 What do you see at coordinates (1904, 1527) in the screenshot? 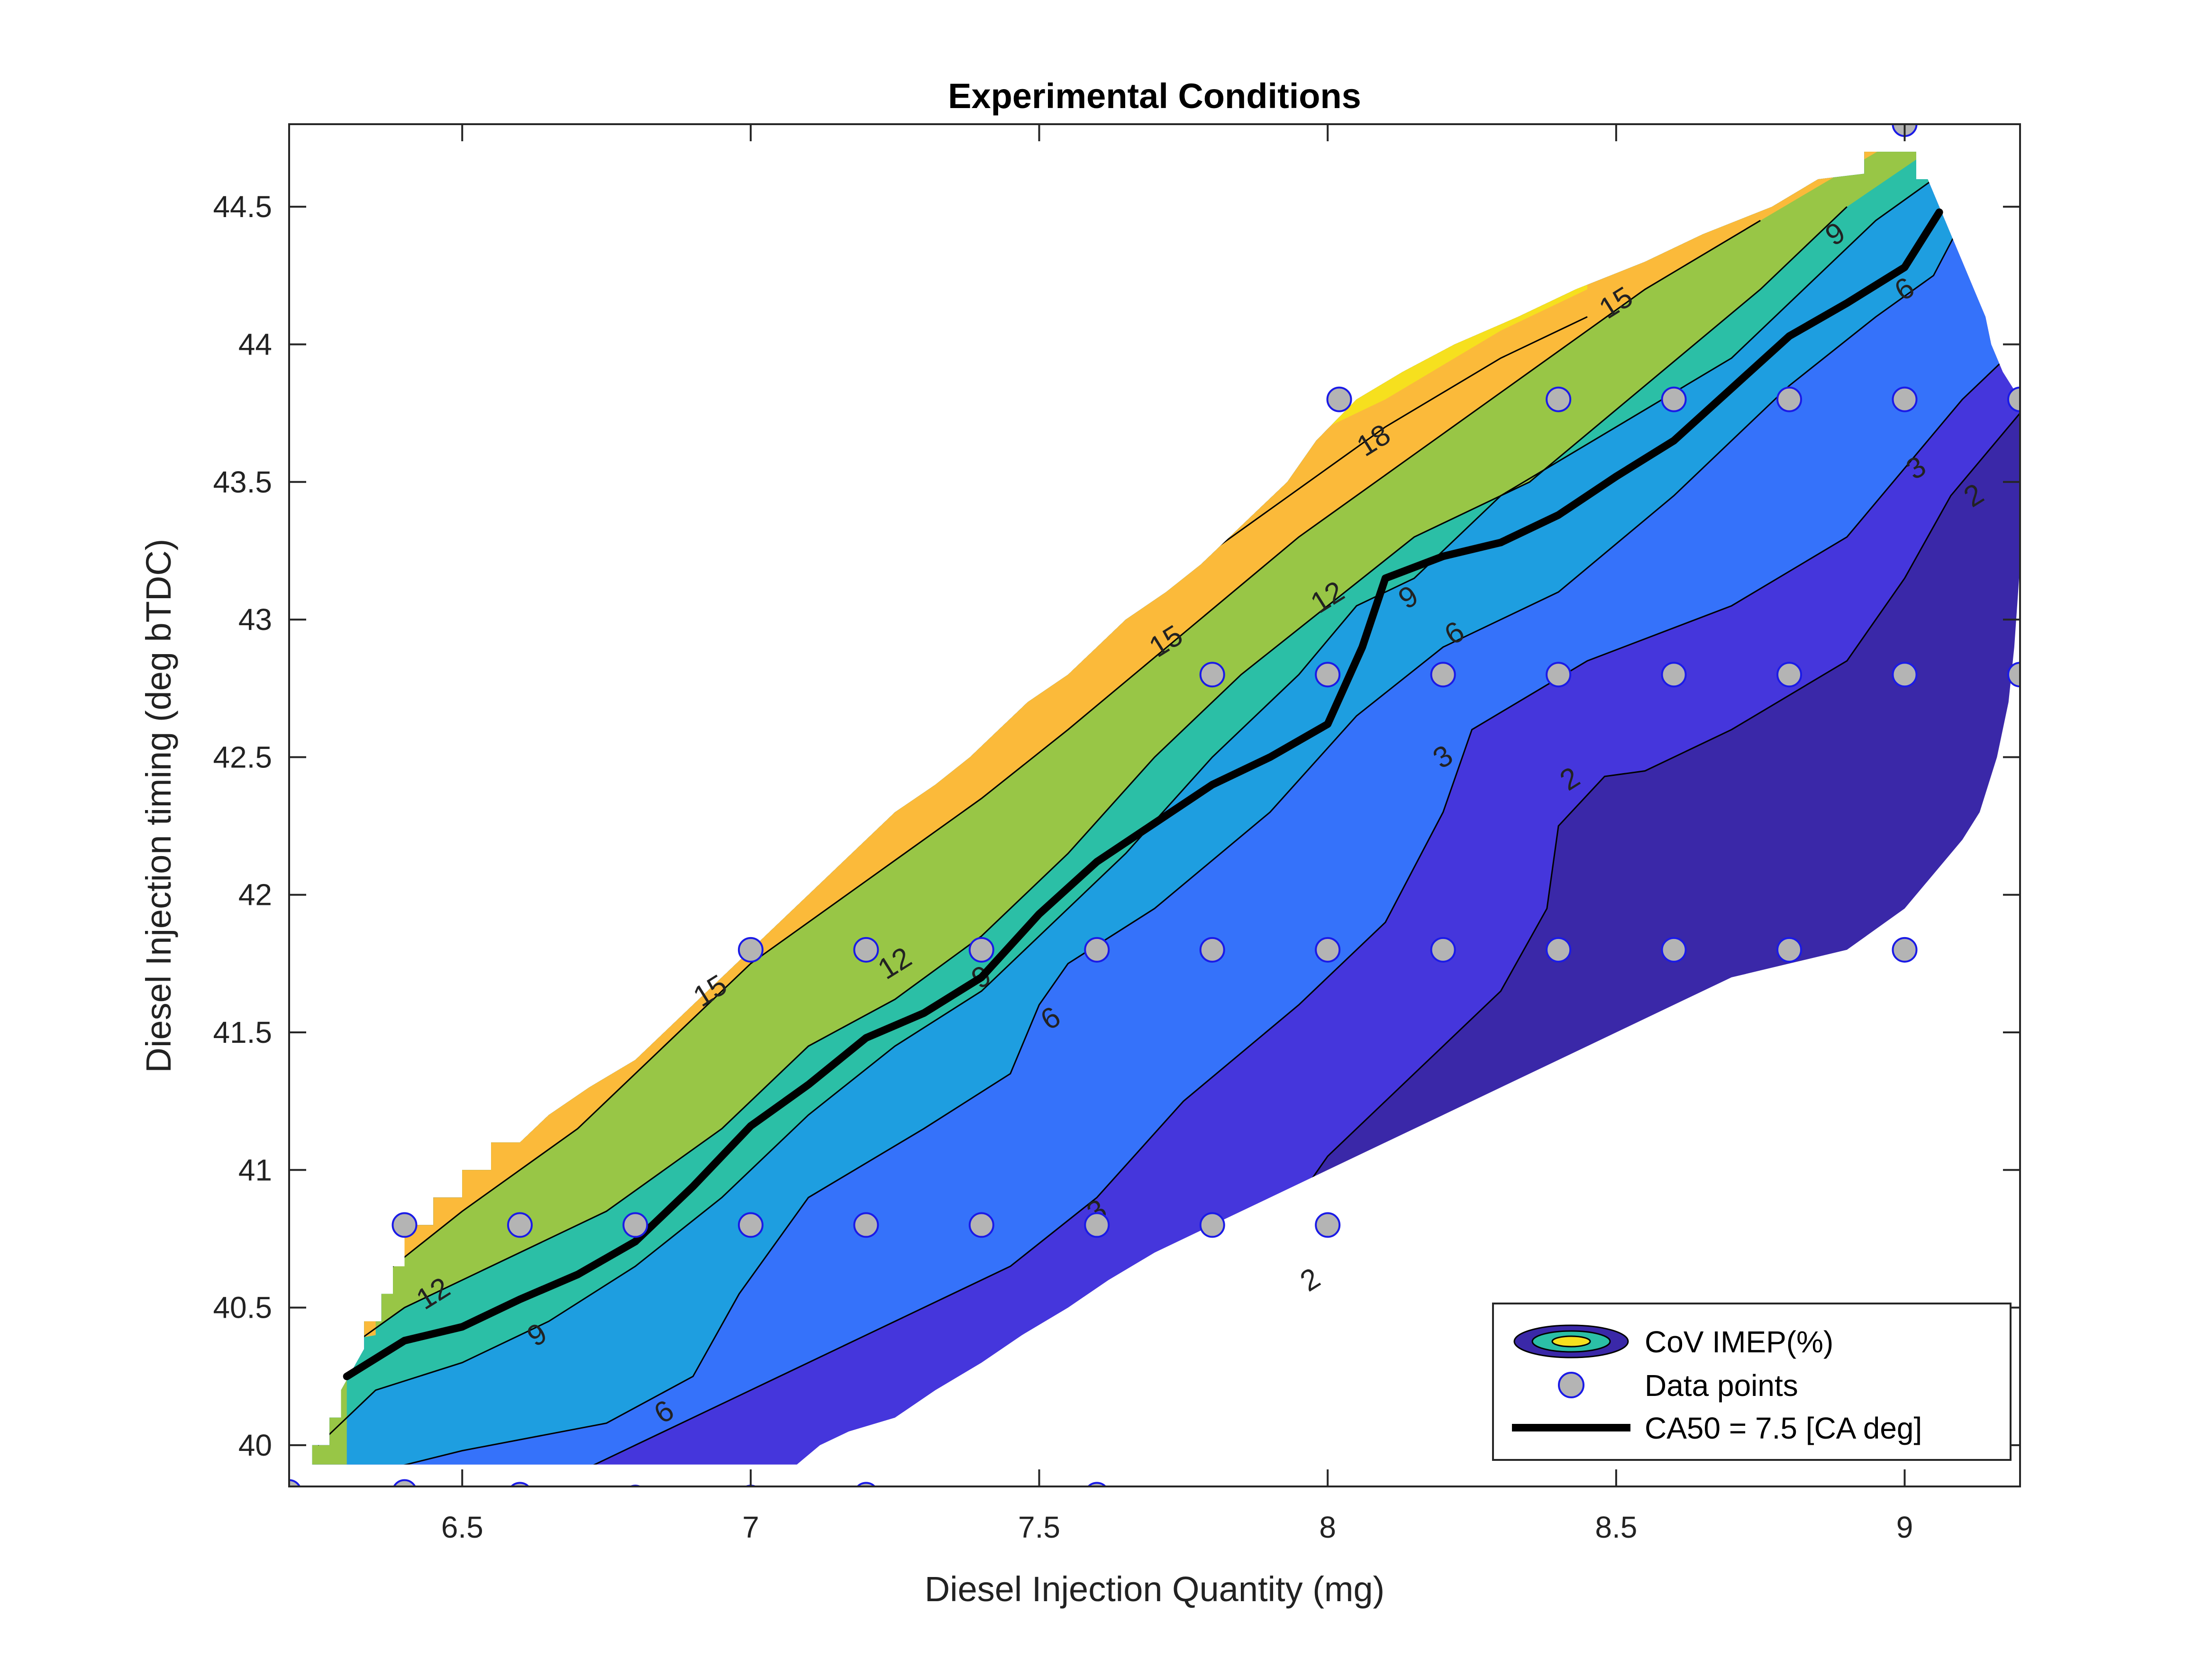
I see `x-tick-label: 9` at bounding box center [1904, 1527].